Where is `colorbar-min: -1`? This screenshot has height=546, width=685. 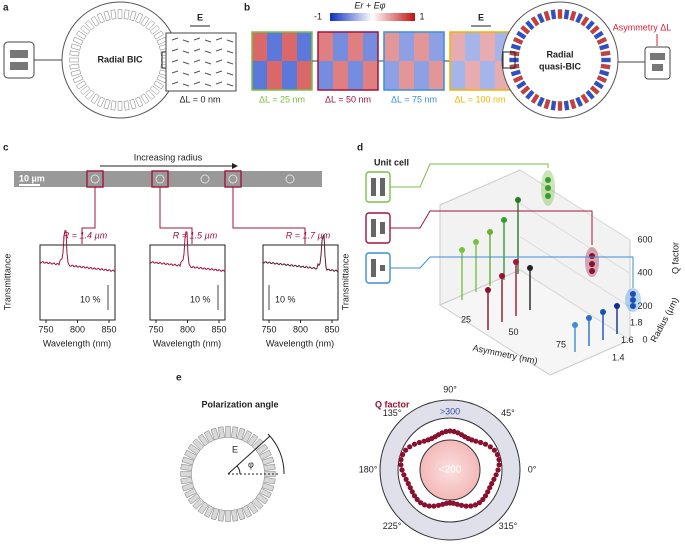 colorbar-min: -1 is located at coordinates (318, 16).